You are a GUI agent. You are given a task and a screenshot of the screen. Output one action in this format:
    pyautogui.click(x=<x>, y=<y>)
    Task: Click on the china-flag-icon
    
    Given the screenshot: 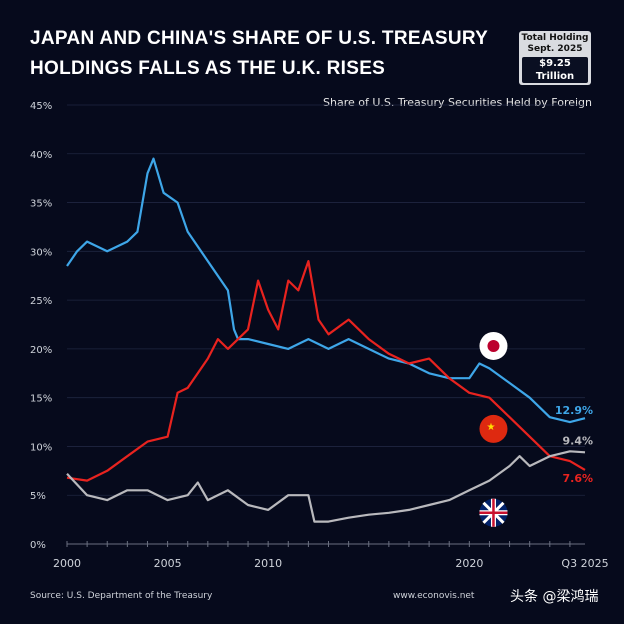 What is the action you would take?
    pyautogui.click(x=493, y=428)
    